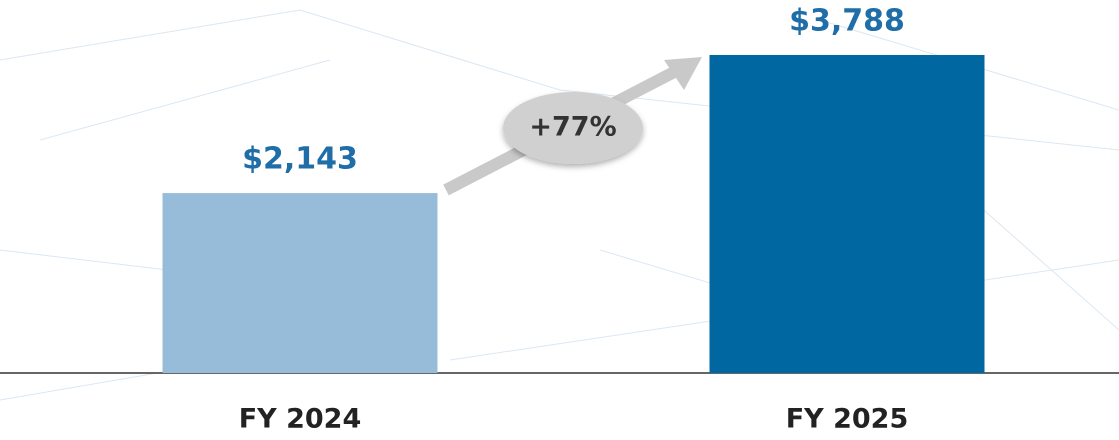 Image resolution: width=1119 pixels, height=440 pixels. What do you see at coordinates (300, 283) in the screenshot?
I see `bar` at bounding box center [300, 283].